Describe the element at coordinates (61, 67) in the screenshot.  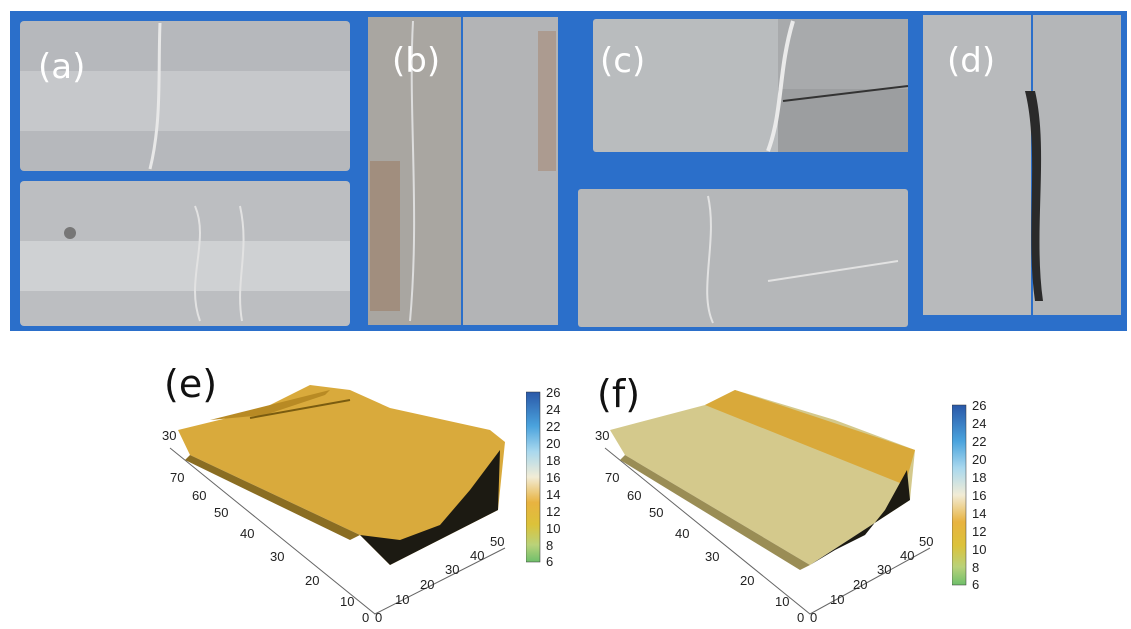
I see `panel-label-a: (a)` at that location.